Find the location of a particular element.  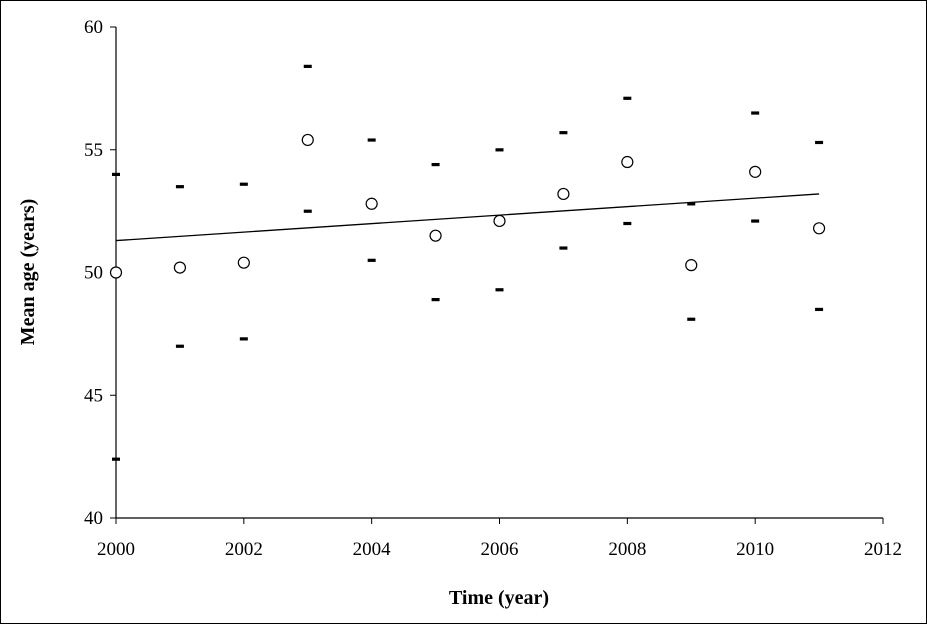

mean-point-2004 is located at coordinates (371, 203).